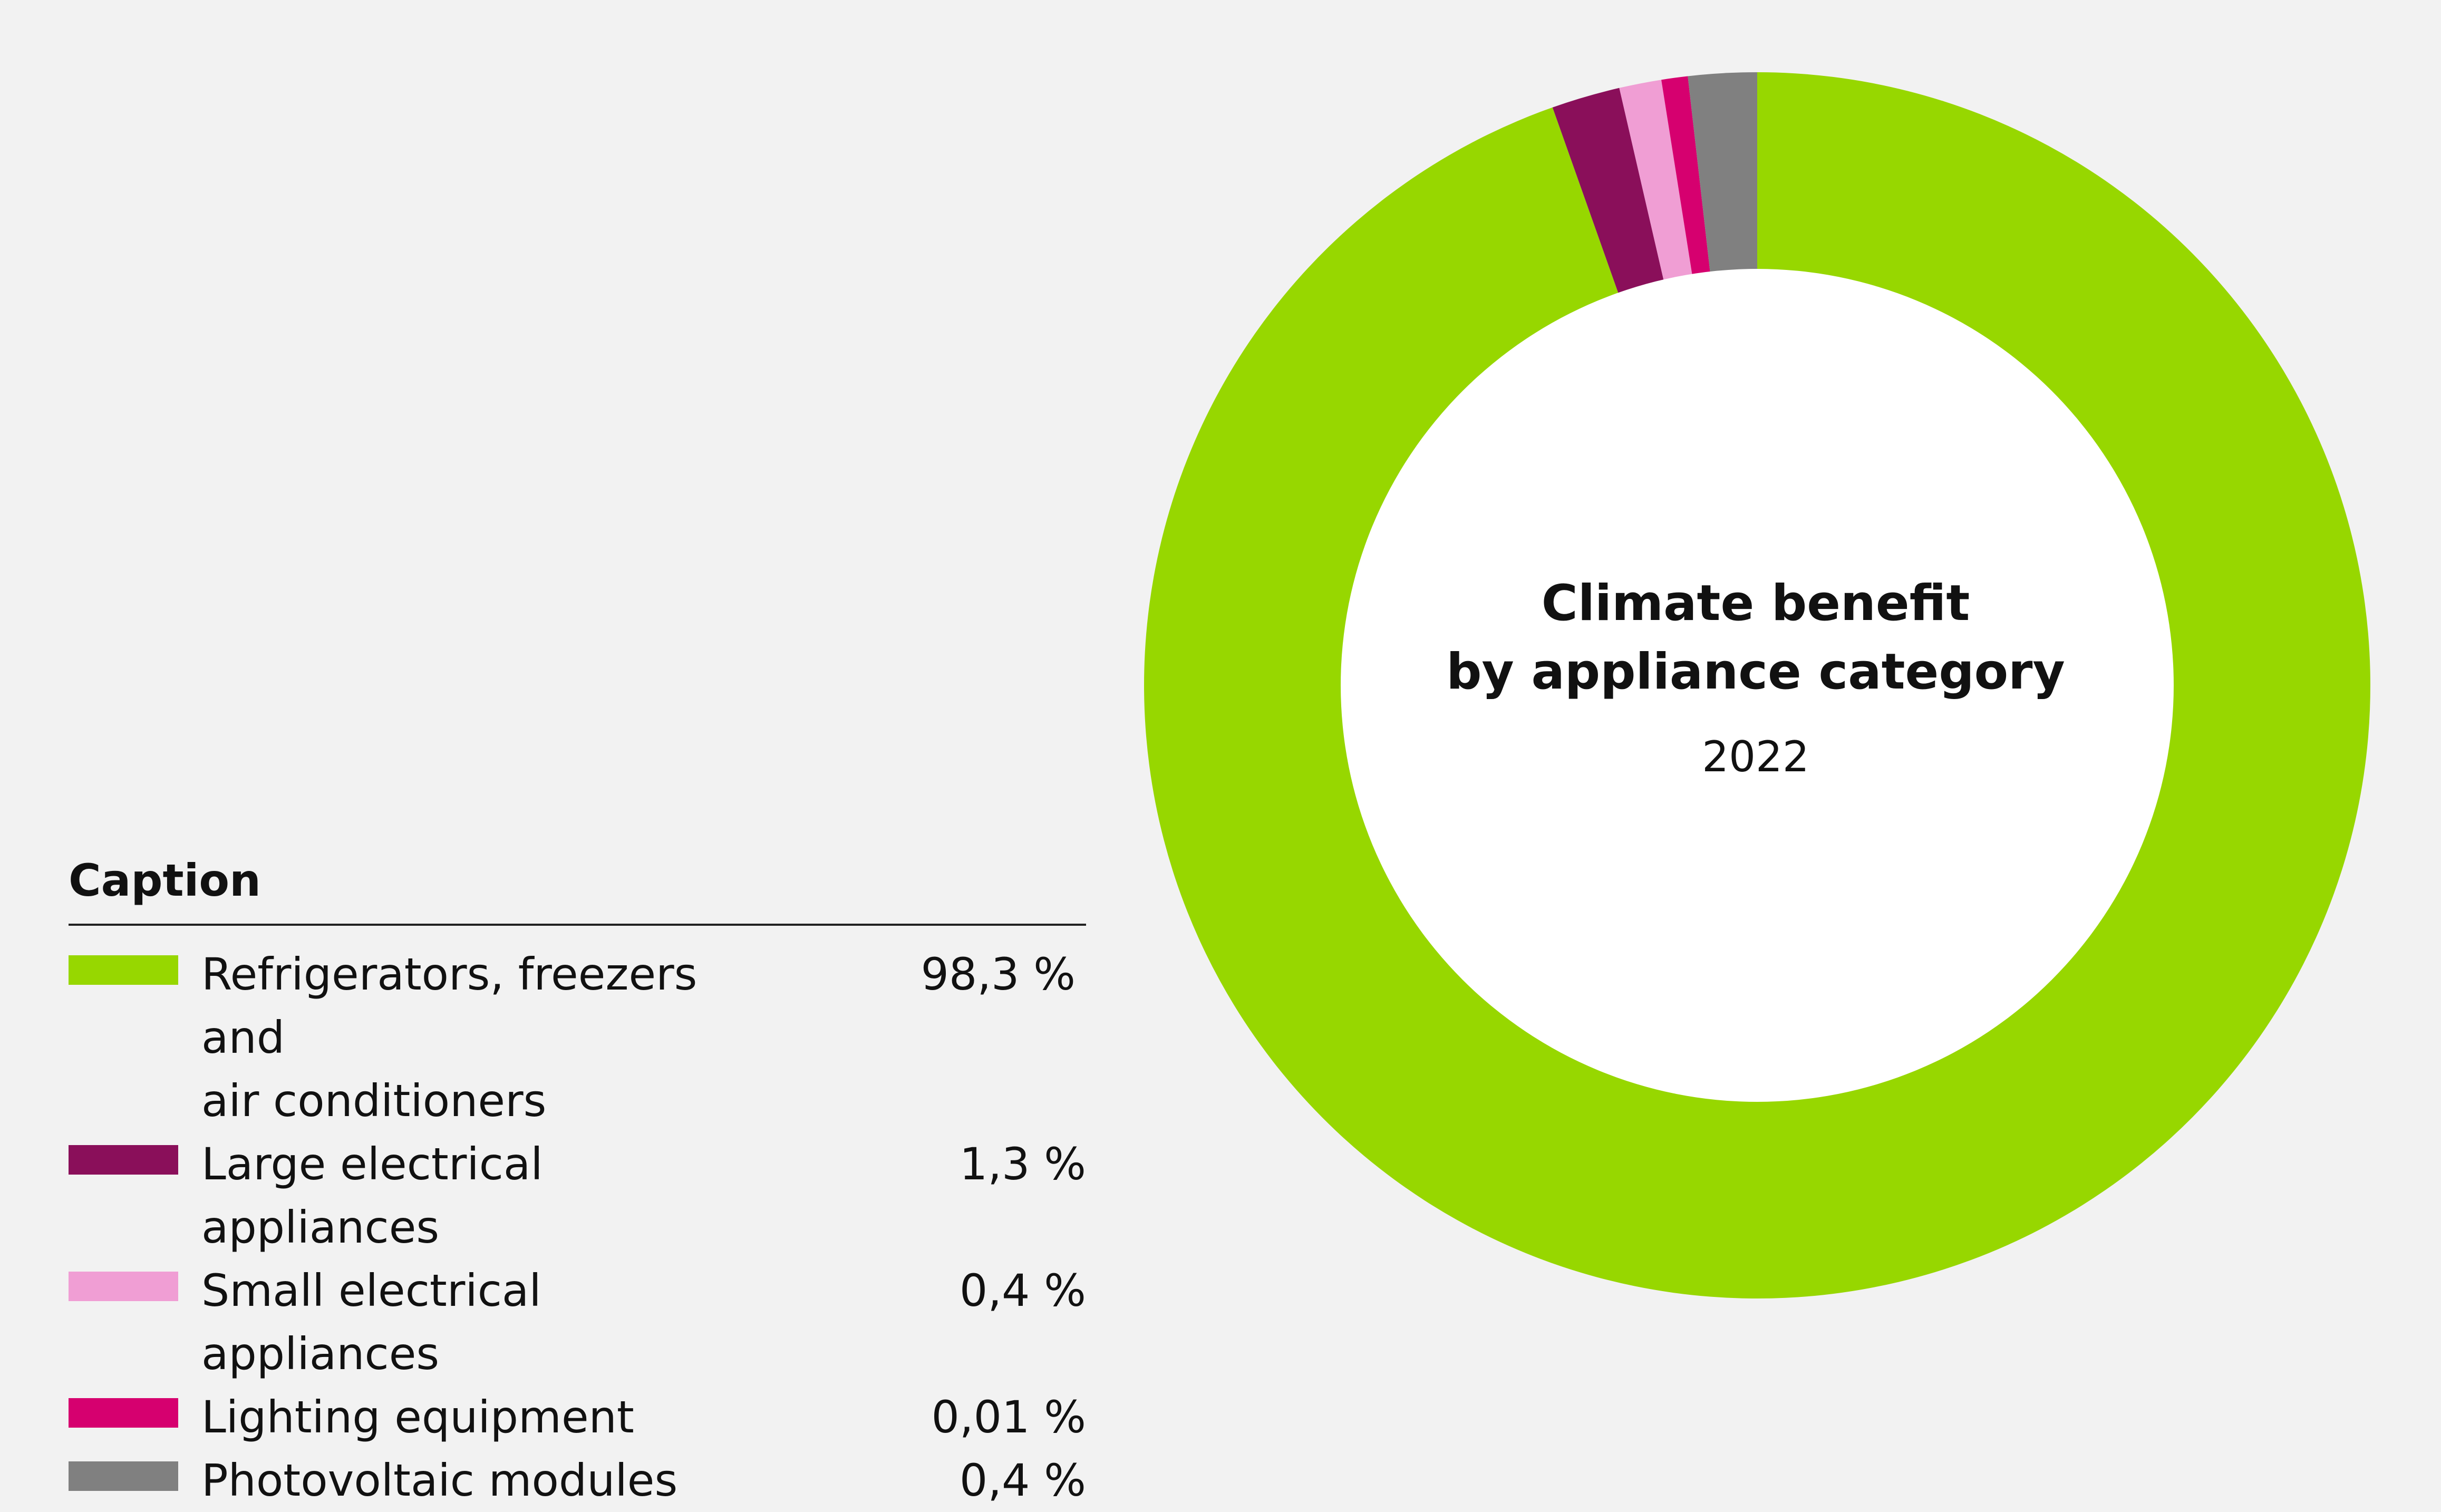 This screenshot has height=1512, width=2441. I want to click on legend-label-refrigerators-line-2: air conditioners, so click(374, 1101).